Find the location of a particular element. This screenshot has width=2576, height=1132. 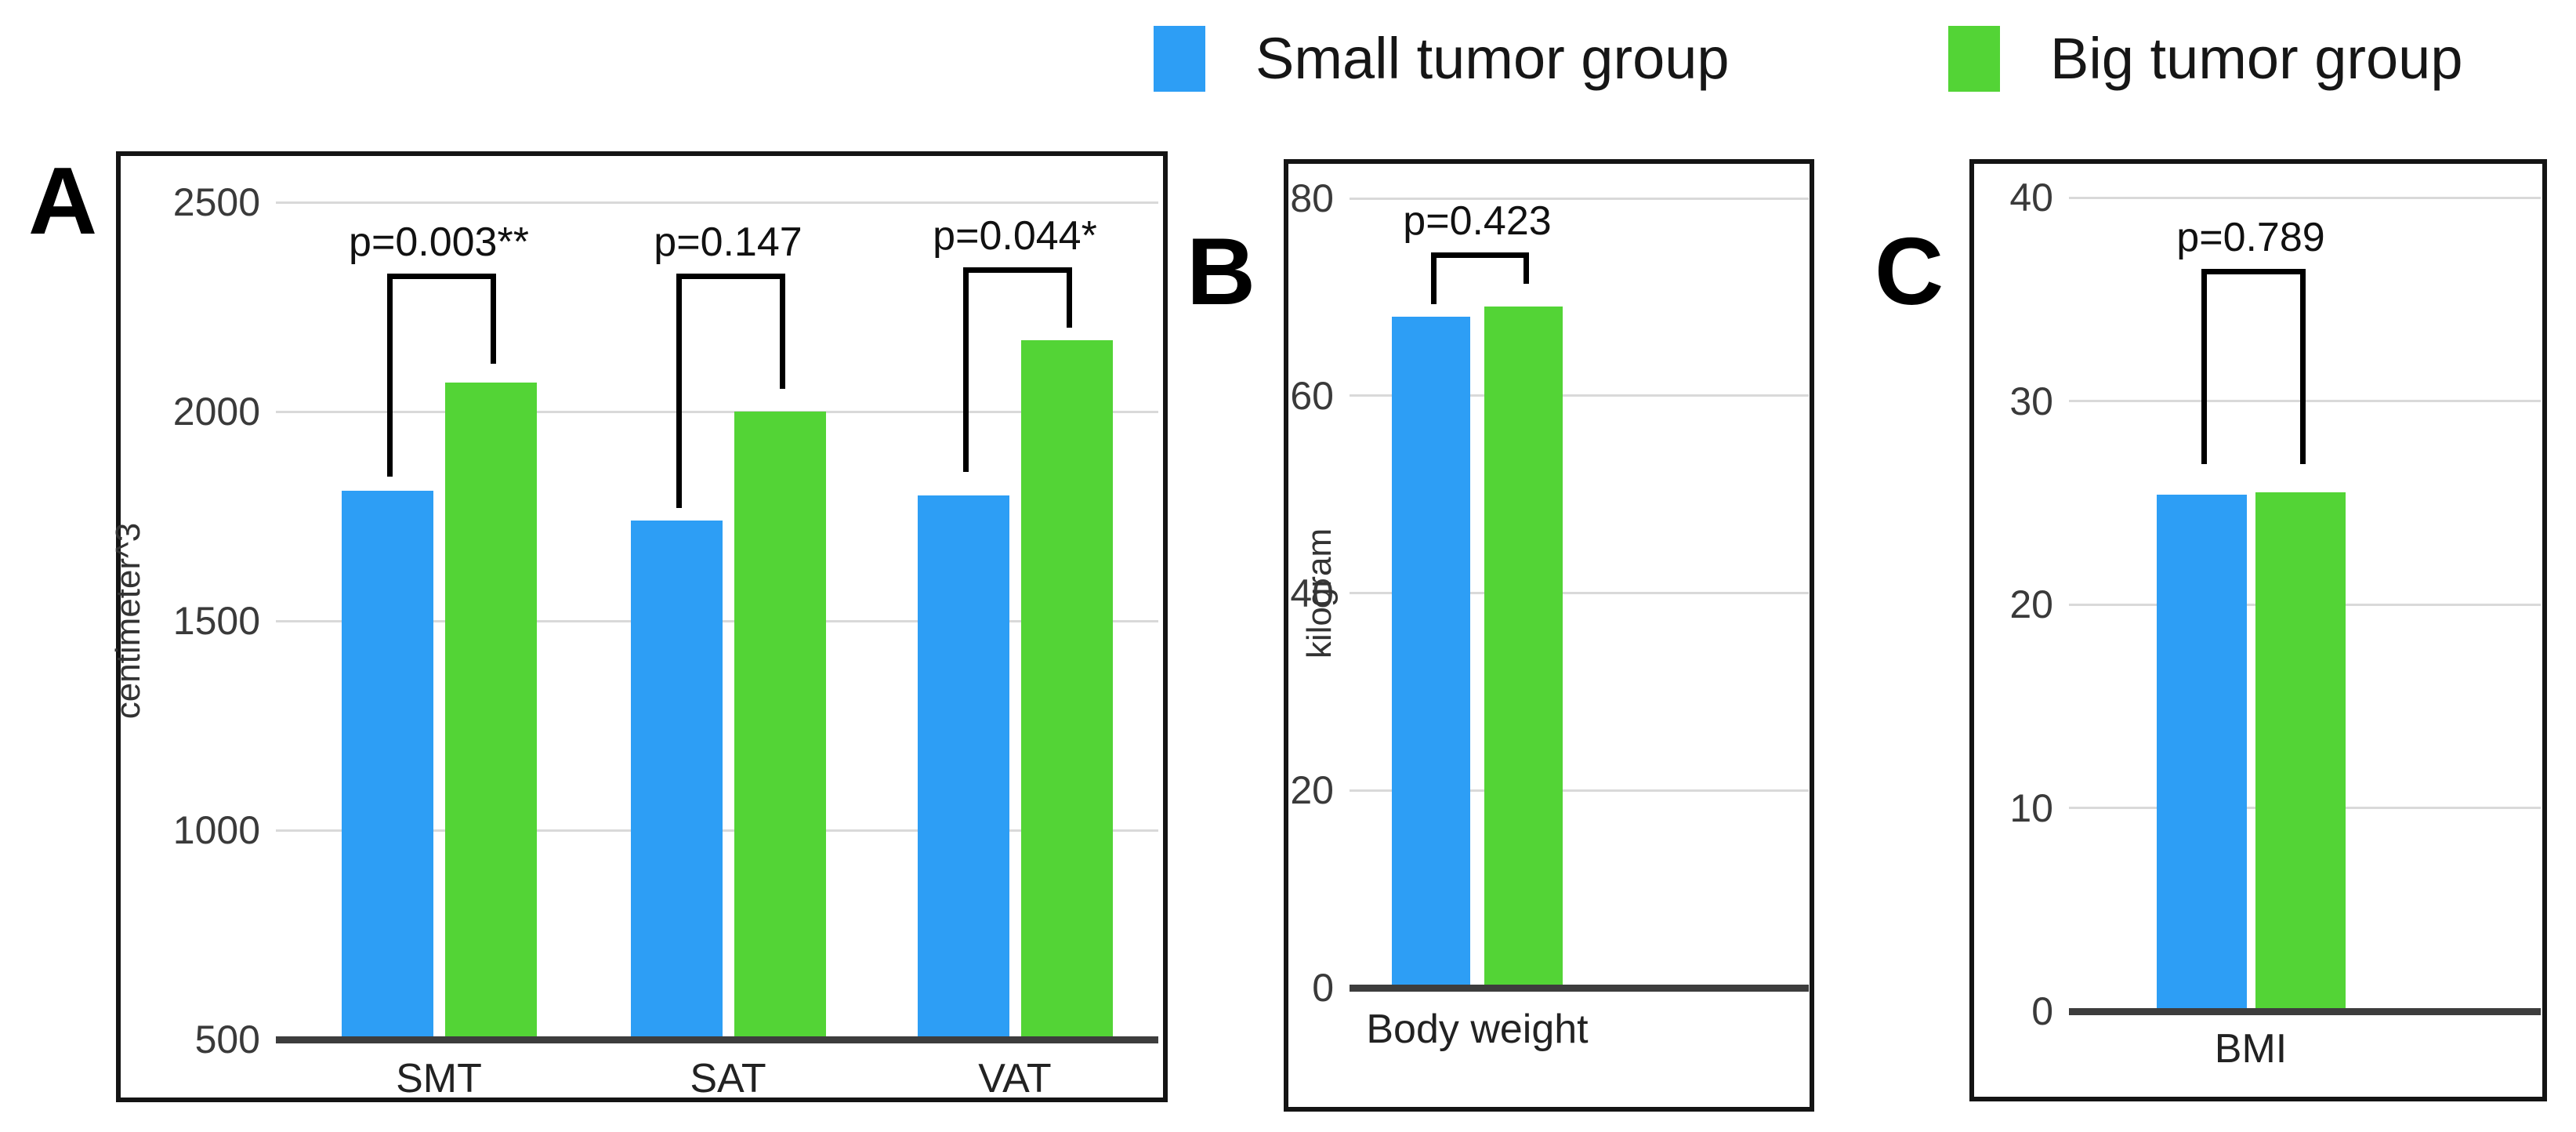

panel-a-p-value-1: p=0.147 is located at coordinates (728, 242).